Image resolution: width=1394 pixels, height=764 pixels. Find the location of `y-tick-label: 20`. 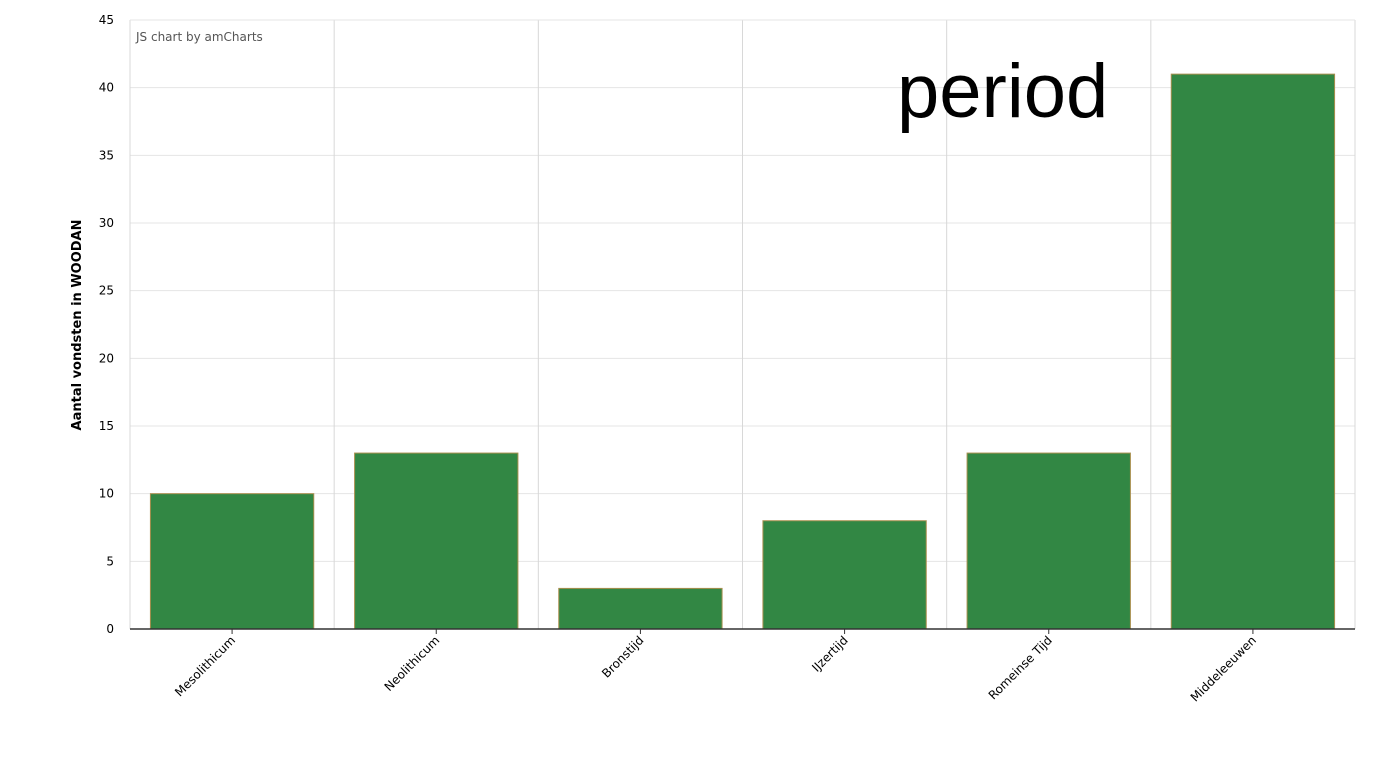

y-tick-label: 20 is located at coordinates (106, 358).